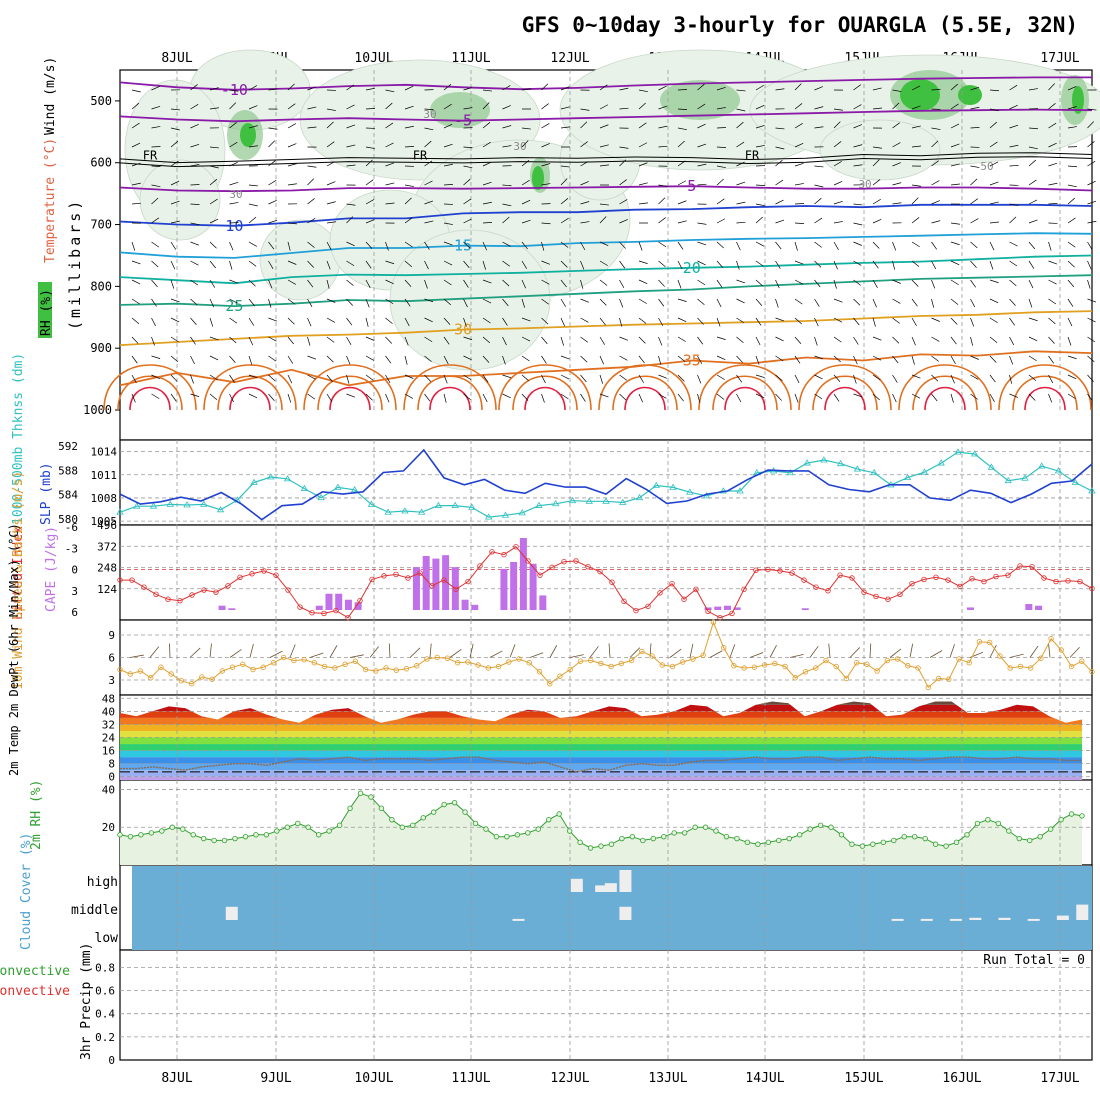 This screenshot has width=1100, height=1100. I want to click on precip-axis-titles: Total / Rain Convective 3hr Precip (mm), so click(47, 1001).